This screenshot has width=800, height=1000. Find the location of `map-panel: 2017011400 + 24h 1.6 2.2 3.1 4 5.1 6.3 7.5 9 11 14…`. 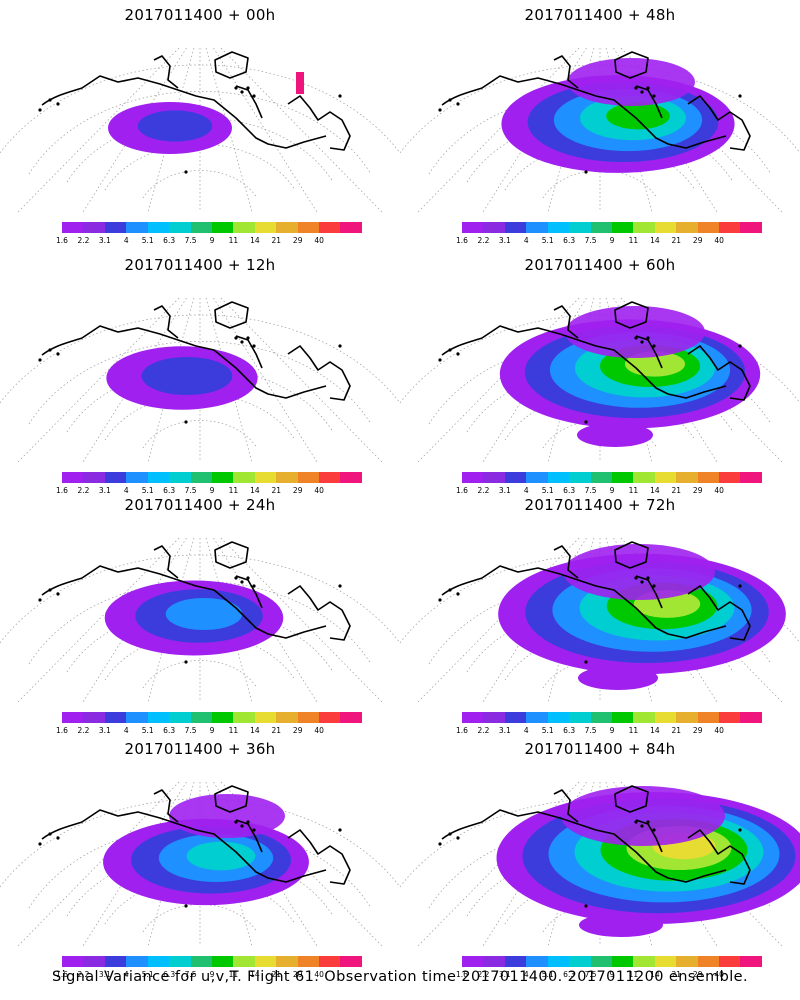

map-panel: 2017011400 + 24h 1.6 2.2 3.1 4 5.1 6.3 7.5 9 11 14… is located at coordinates (200, 614).